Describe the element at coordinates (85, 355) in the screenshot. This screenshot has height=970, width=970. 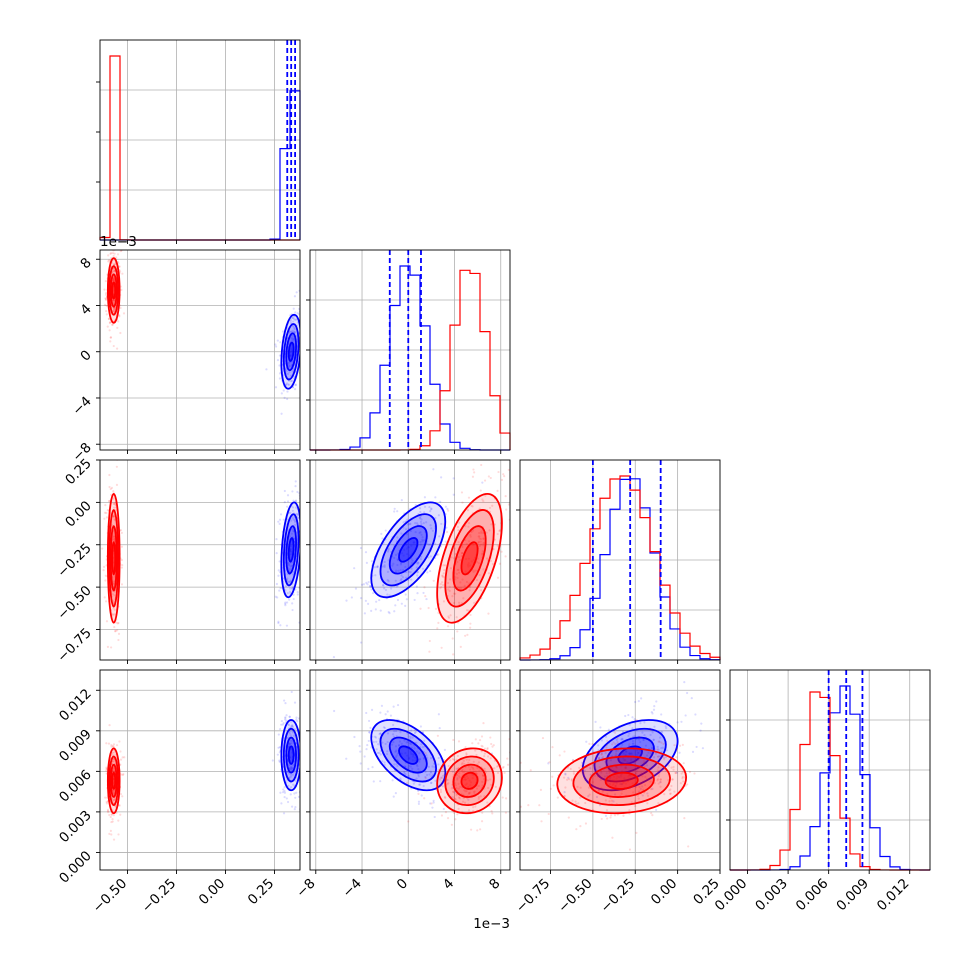
I see `y-tick-label: 0` at that location.